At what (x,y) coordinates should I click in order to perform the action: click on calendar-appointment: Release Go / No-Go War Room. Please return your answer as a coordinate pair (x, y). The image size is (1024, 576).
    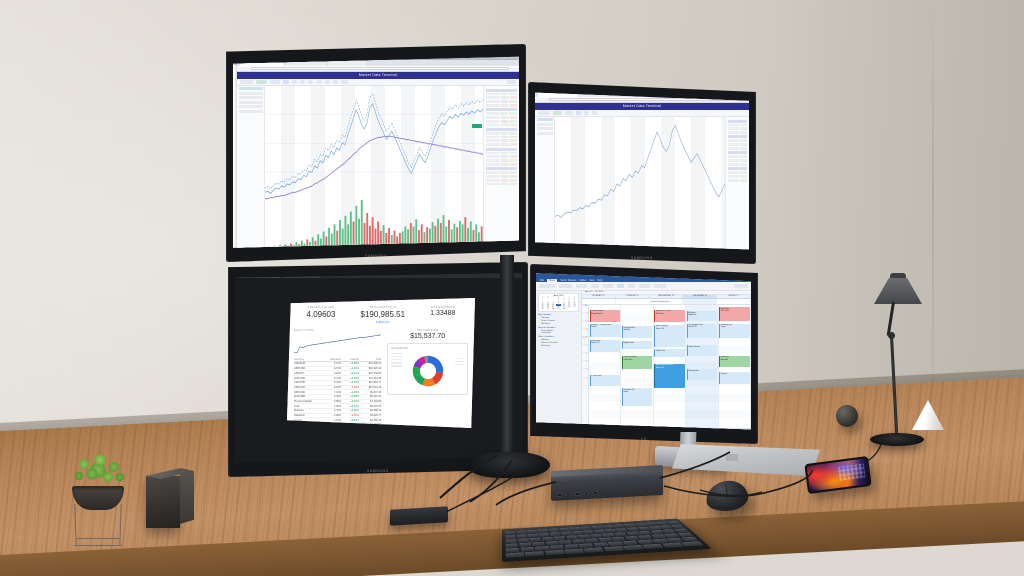
    Looking at the image, I should click on (669, 316).